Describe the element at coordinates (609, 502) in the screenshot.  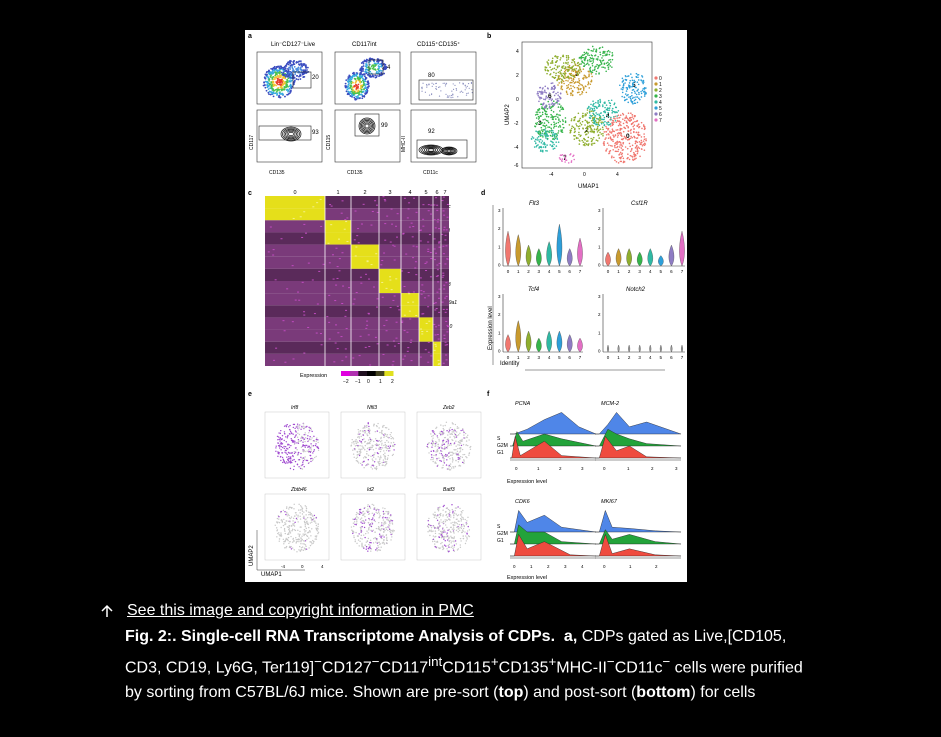
I see `ridge-gene-label: MKI67` at that location.